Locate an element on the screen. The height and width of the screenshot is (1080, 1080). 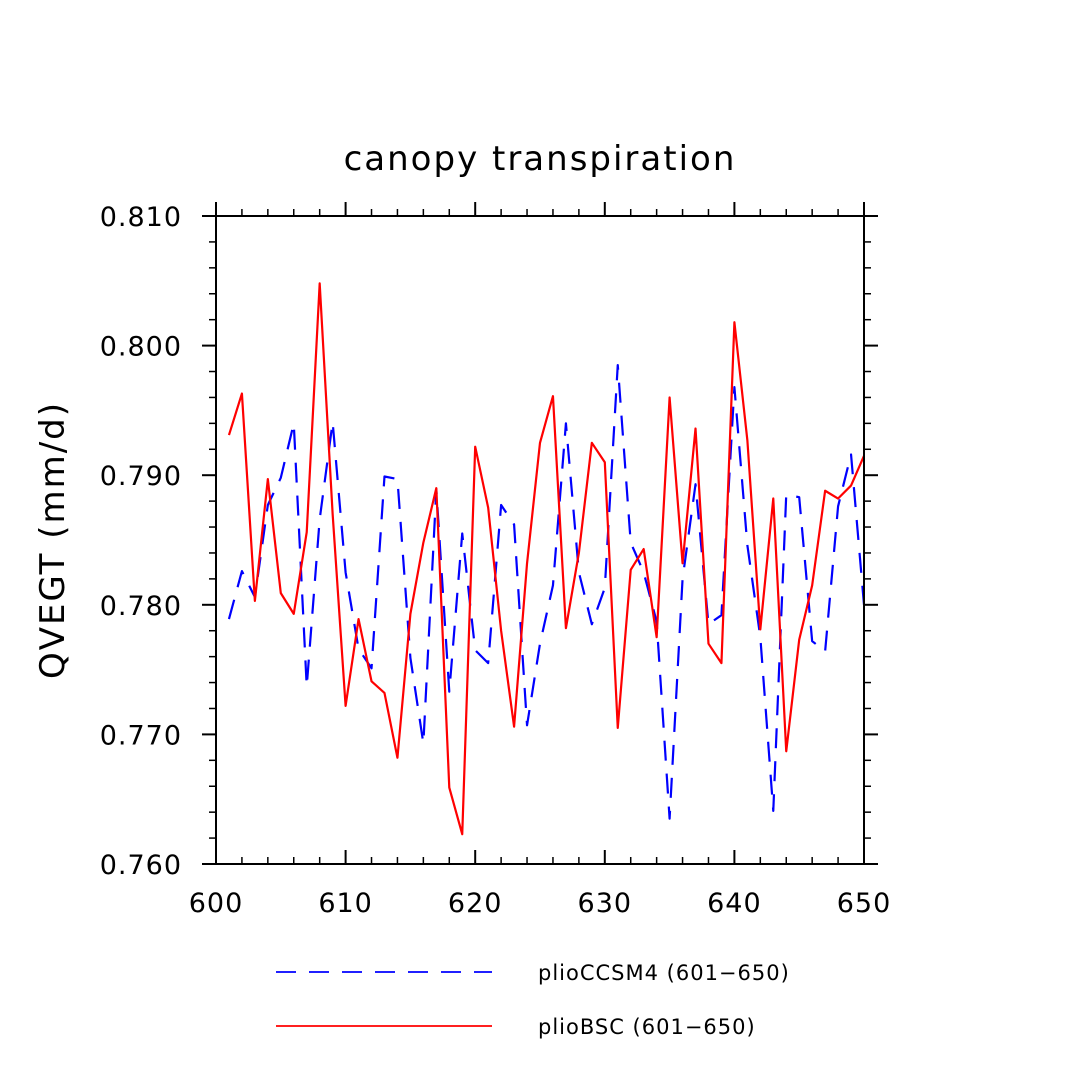
y-tick-label: 0.800 is located at coordinates (141, 347).